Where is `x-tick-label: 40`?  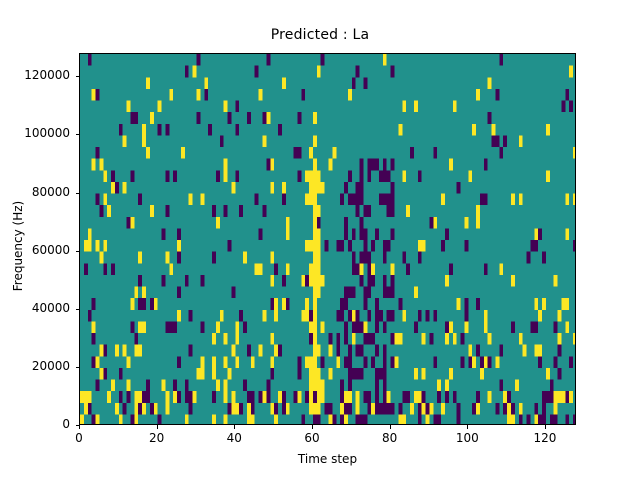 x-tick-label: 40 is located at coordinates (234, 438).